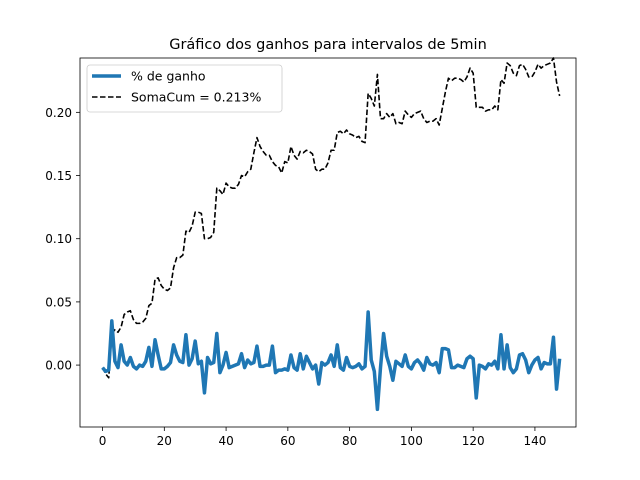 The width and height of the screenshot is (640, 480). I want to click on y-tick-label: 0.15, so click(58, 176).